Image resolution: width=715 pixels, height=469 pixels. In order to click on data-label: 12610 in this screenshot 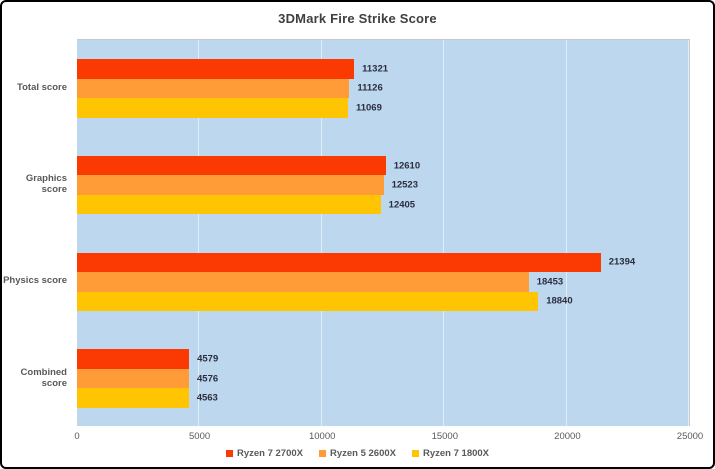, I will do `click(407, 166)`.